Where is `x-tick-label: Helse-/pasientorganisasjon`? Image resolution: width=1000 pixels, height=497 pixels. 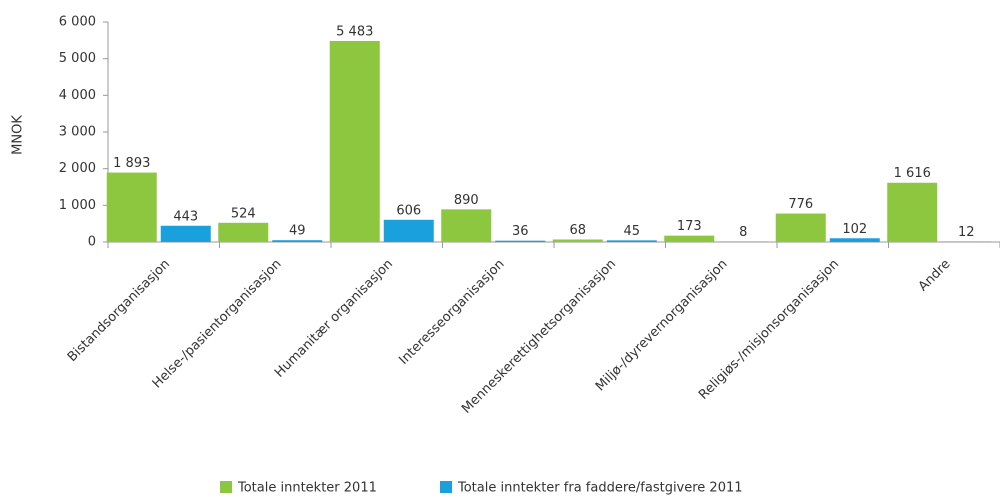 x-tick-label: Helse-/pasientorganisasjon is located at coordinates (217, 324).